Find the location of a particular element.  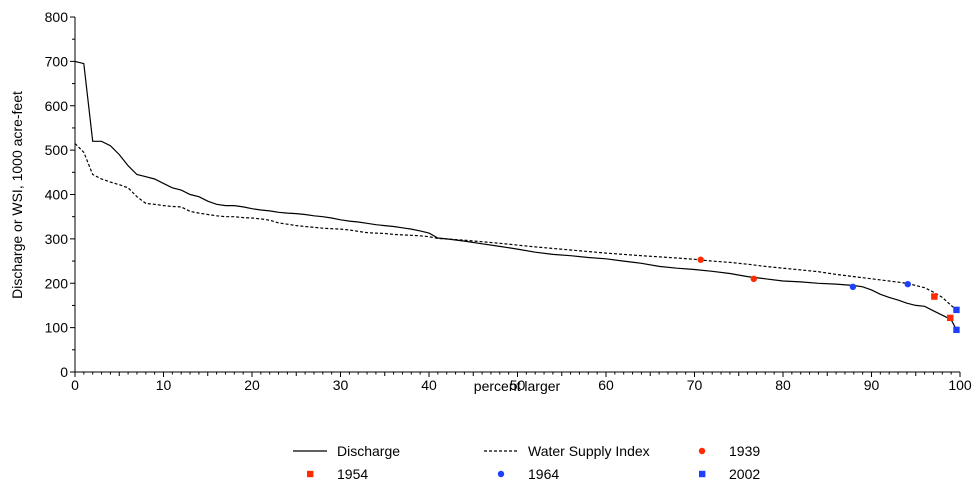

x-tick-label: 30 is located at coordinates (341, 385).